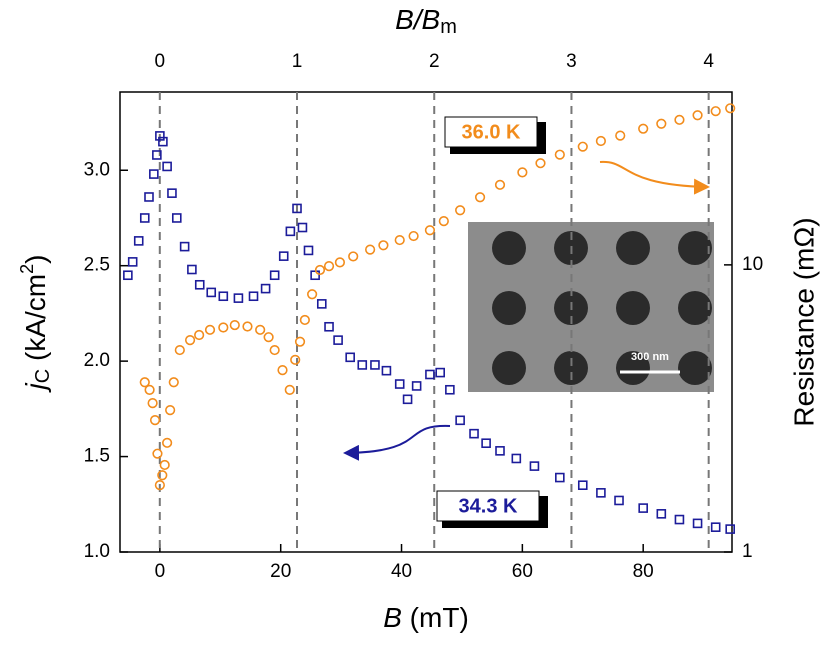 Image resolution: width=830 pixels, height=667 pixels. I want to click on x2-axis-label: B/Bm, so click(426, 21).